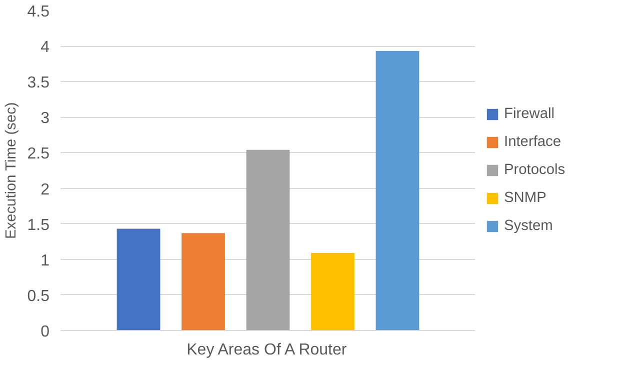 The width and height of the screenshot is (629, 370). I want to click on y-tick-label: 2, so click(45, 189).